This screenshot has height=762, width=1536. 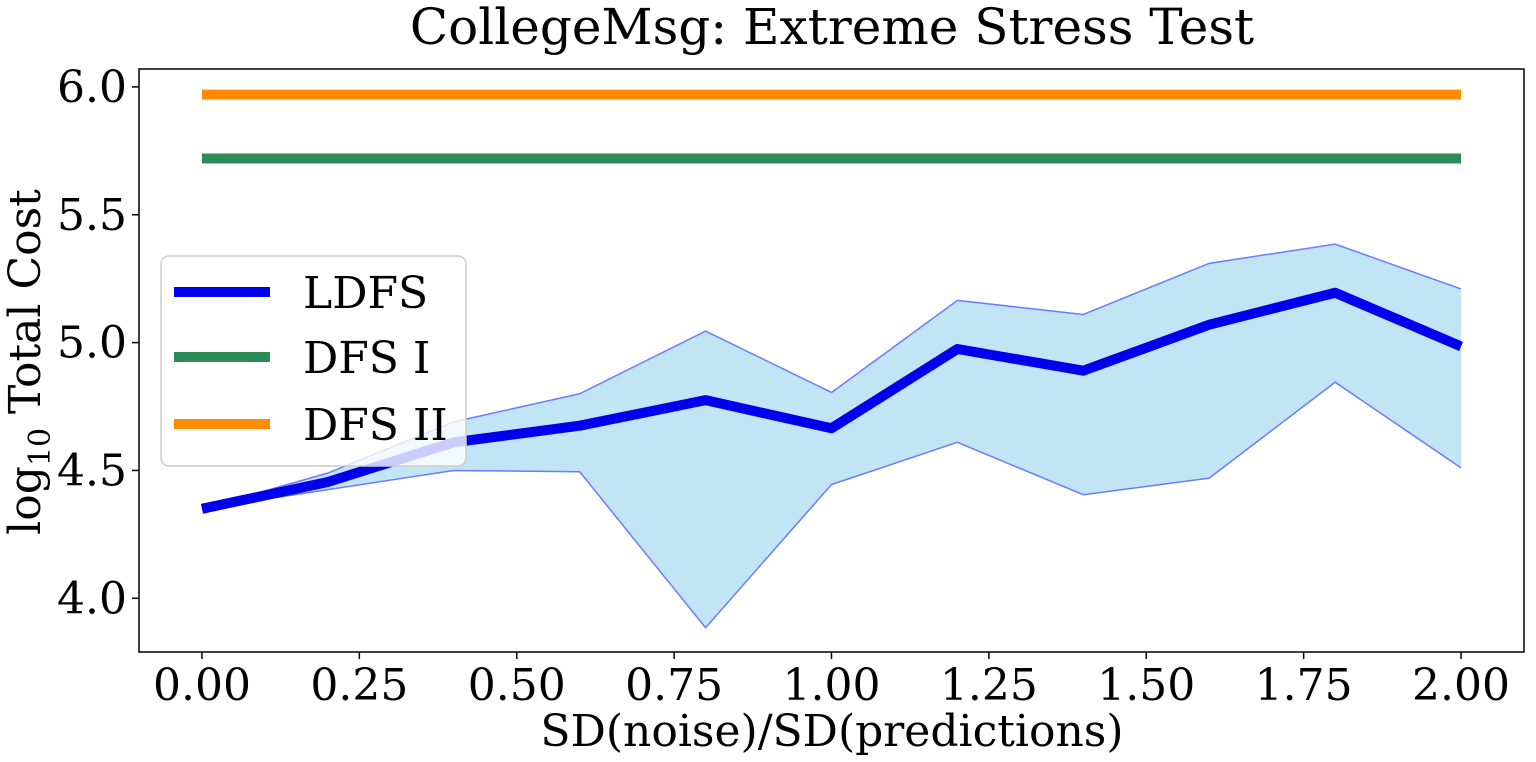 I want to click on y-axis-label-group: log10 Total Cost, so click(x=29, y=362).